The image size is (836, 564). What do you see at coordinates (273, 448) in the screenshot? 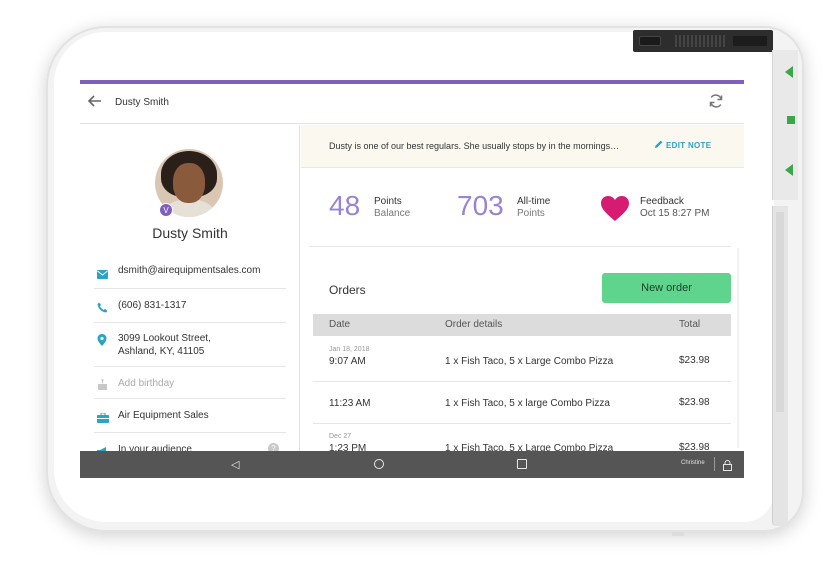
I see `help-icon: ?` at bounding box center [273, 448].